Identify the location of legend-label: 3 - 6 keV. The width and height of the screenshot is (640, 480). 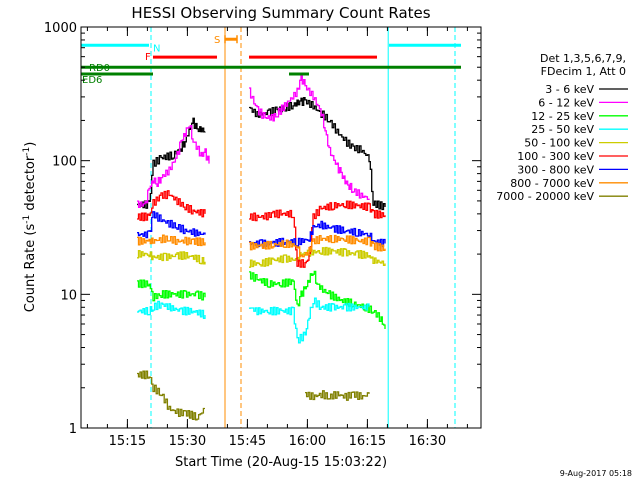
(569, 89).